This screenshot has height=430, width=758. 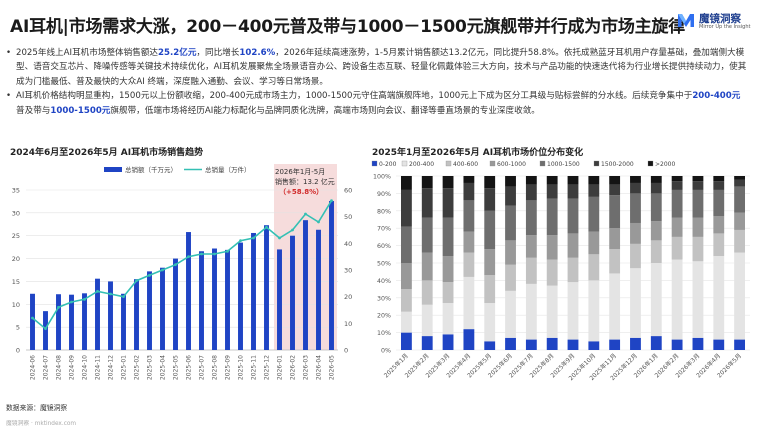 I want to click on x-tick-label: 2026-05, so click(x=332, y=367).